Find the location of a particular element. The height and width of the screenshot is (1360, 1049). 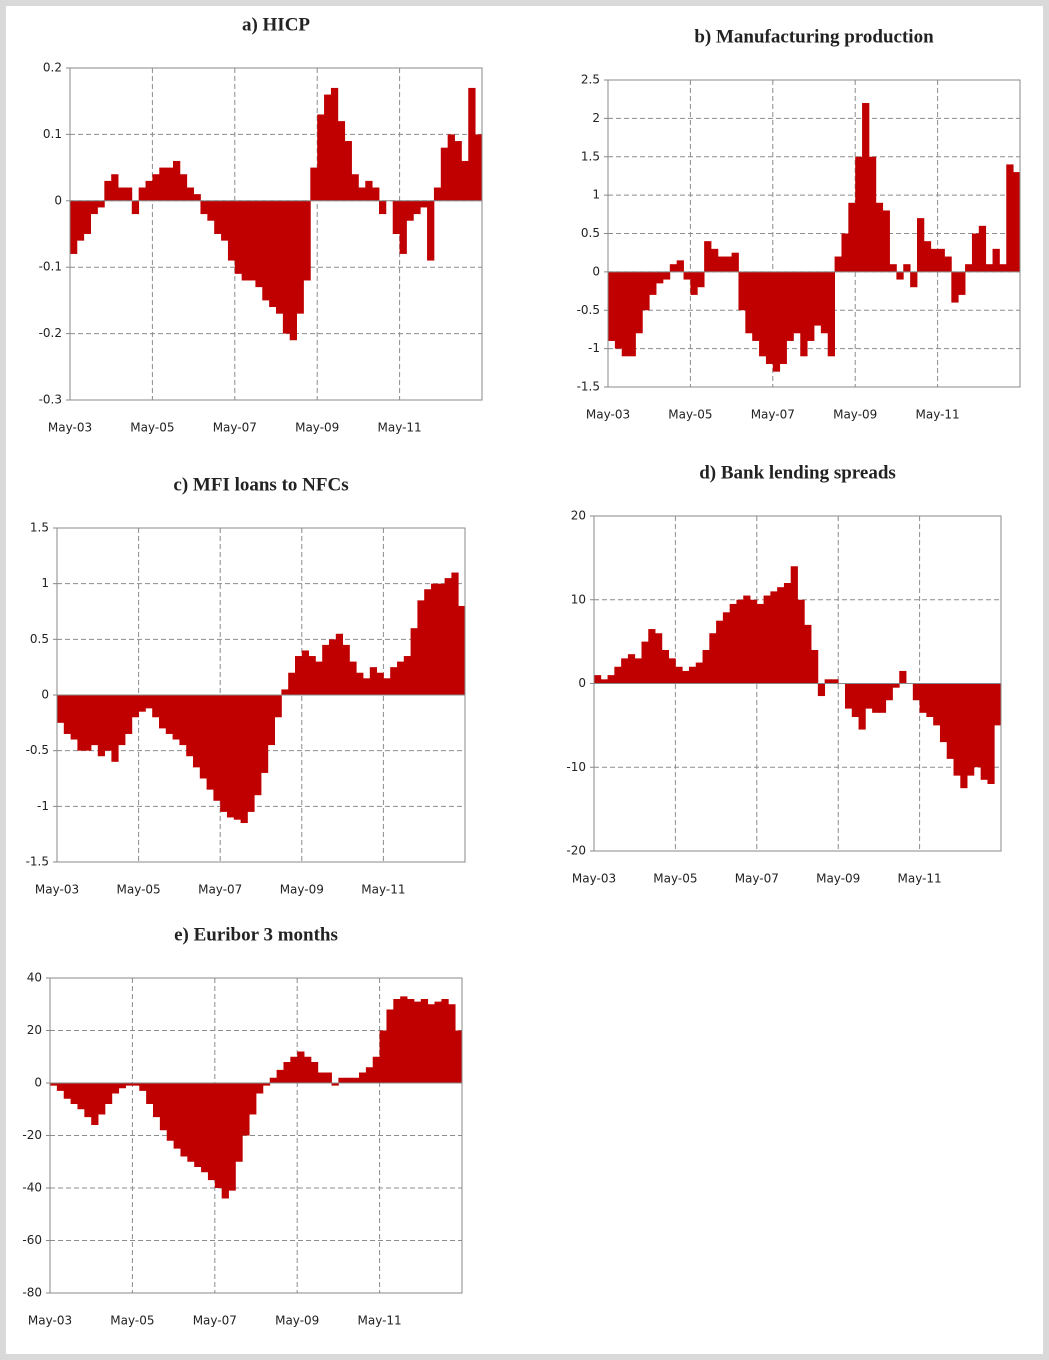

y-tick-label: -0.5 is located at coordinates (37, 750).